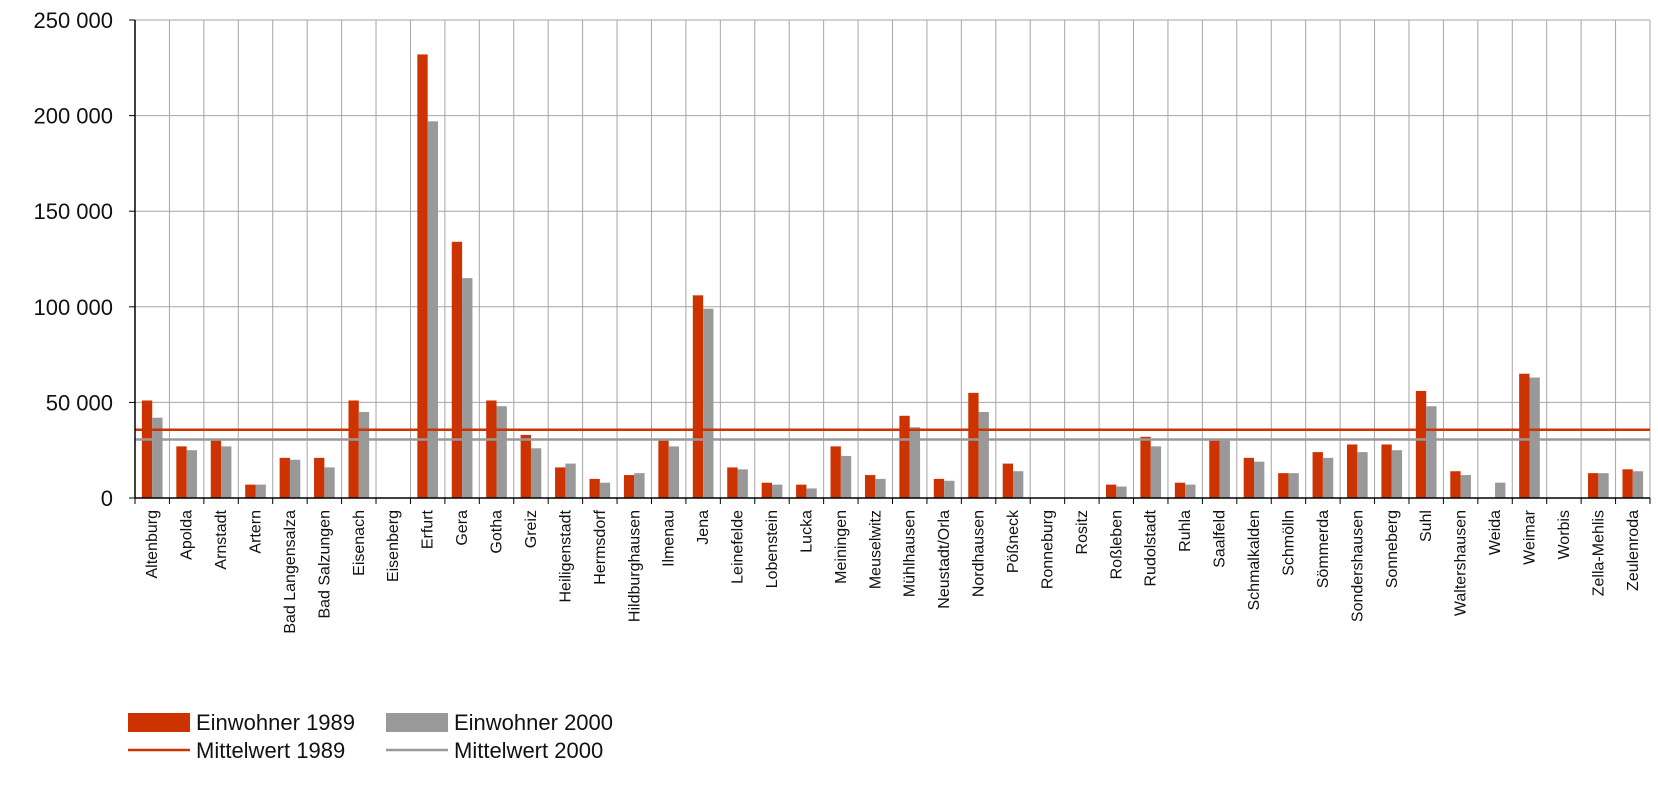 This screenshot has width=1658, height=810. Describe the element at coordinates (669, 538) in the screenshot. I see `x-tick-label-ilmenau: Ilmenau` at that location.